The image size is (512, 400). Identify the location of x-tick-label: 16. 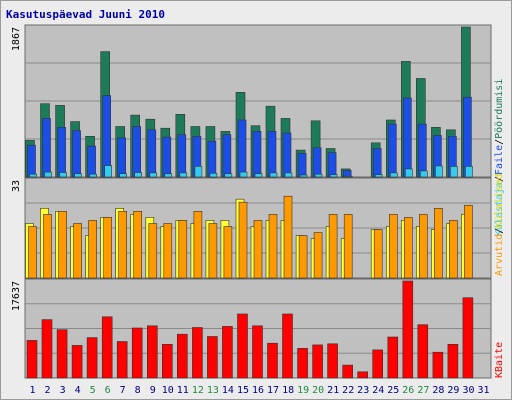
(258, 390).